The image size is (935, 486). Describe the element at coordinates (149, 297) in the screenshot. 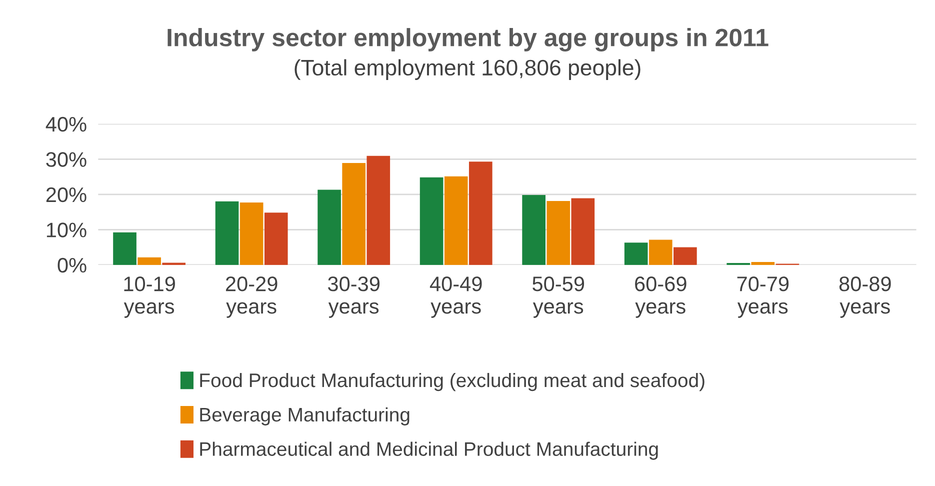

I see `x-tick-label: 10-19 years` at that location.